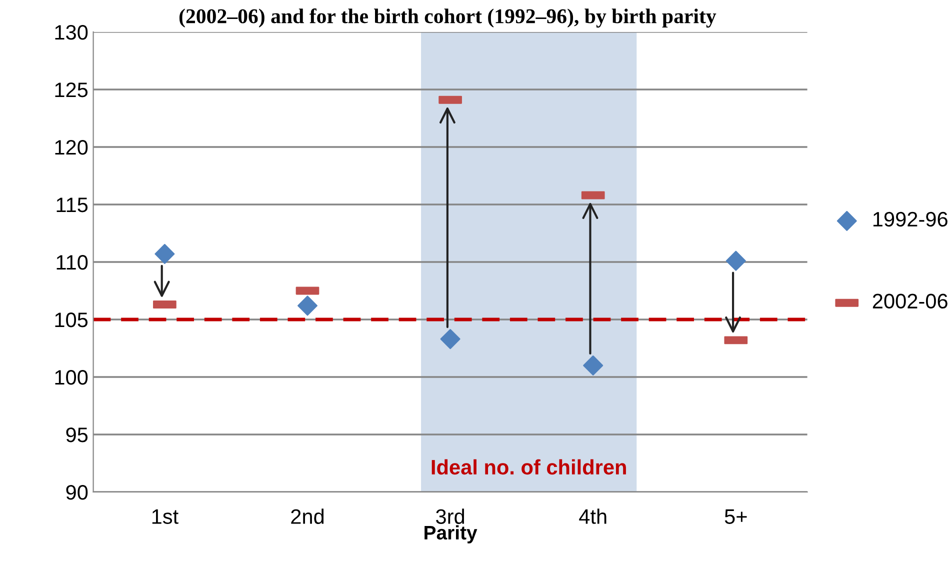 The width and height of the screenshot is (952, 561). Describe the element at coordinates (735, 516) in the screenshot. I see `x-tick-label: 5+` at that location.